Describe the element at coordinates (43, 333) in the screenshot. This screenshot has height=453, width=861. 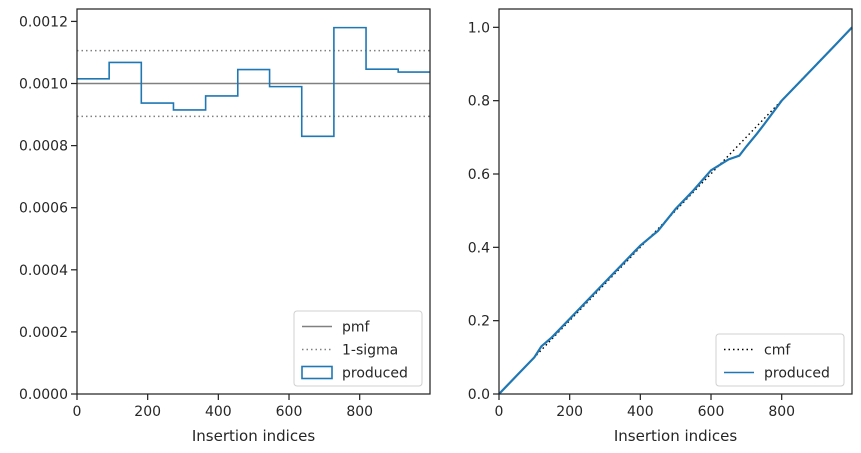
I see `y-tick-label: 0.0002` at that location.